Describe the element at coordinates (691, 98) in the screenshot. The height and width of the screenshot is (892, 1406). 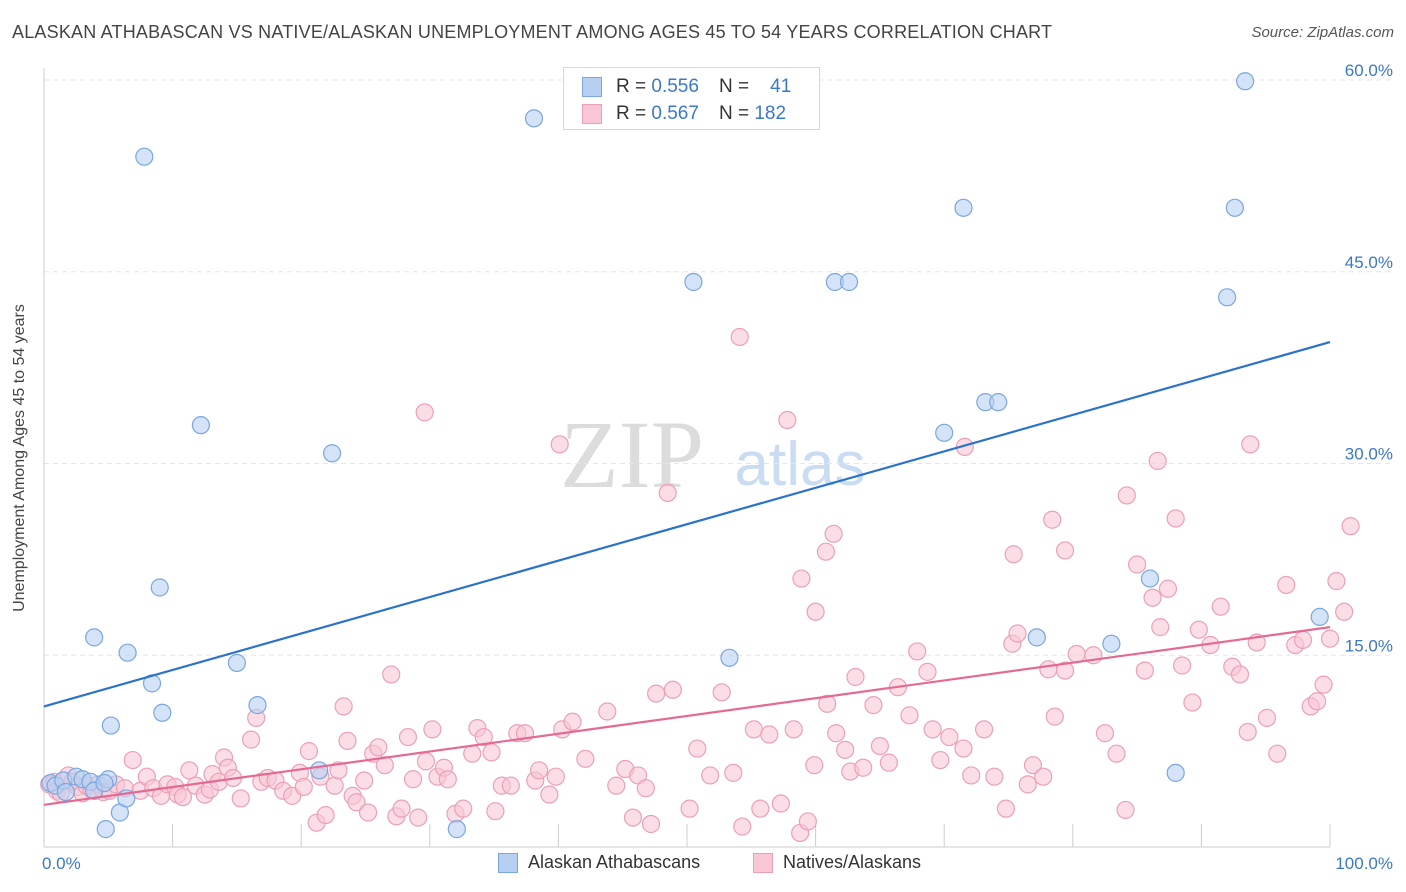
I see `correlation-legend: R = 0.556 N = 41 R = 0.567 N = 182` at that location.